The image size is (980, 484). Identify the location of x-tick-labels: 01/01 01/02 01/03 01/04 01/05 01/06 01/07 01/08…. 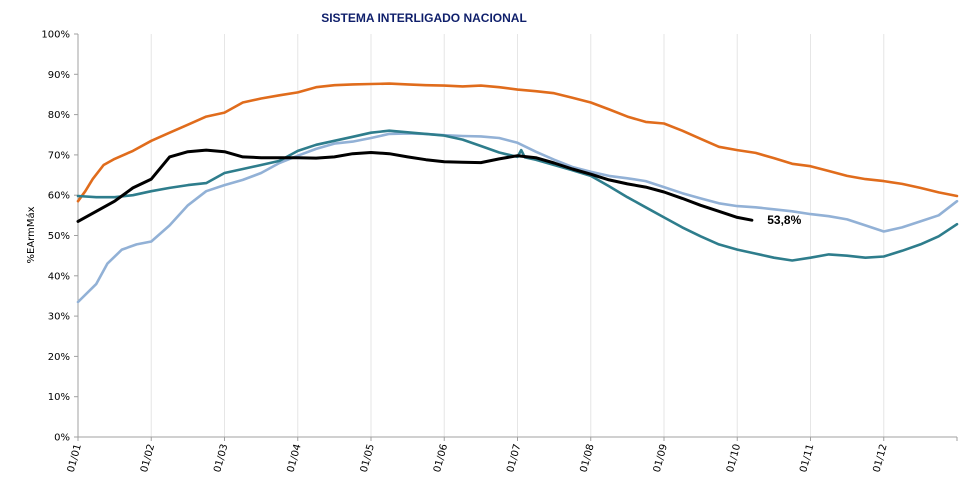
(478, 458).